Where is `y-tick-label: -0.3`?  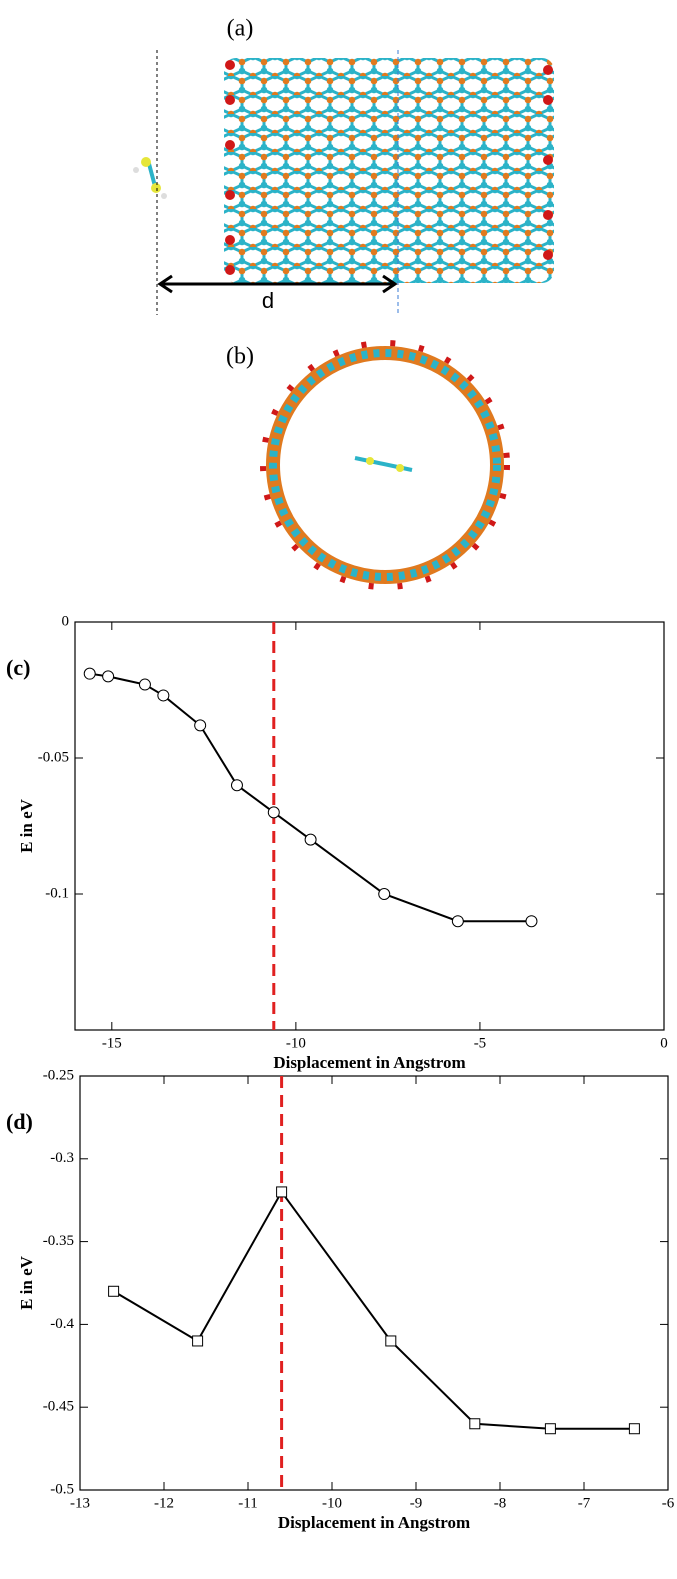 y-tick-label: -0.3 is located at coordinates (62, 1158).